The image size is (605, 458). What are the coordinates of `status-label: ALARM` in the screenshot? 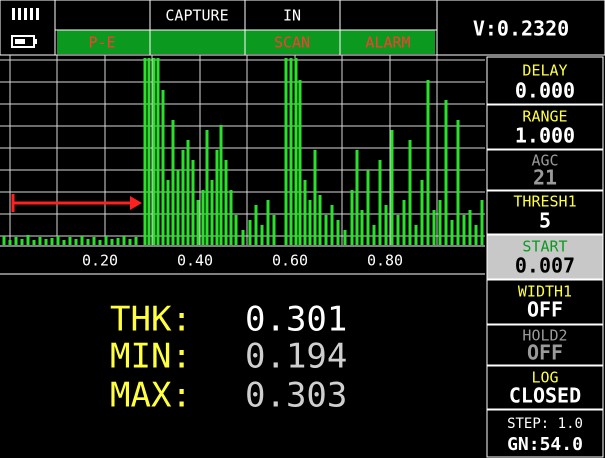 It's located at (387, 43).